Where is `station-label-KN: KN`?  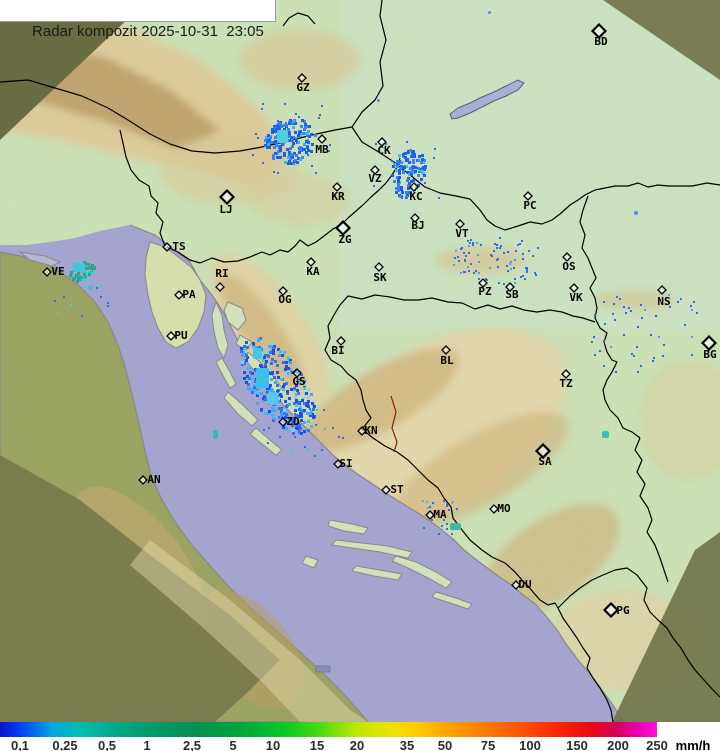 station-label-KN: KN is located at coordinates (370, 430).